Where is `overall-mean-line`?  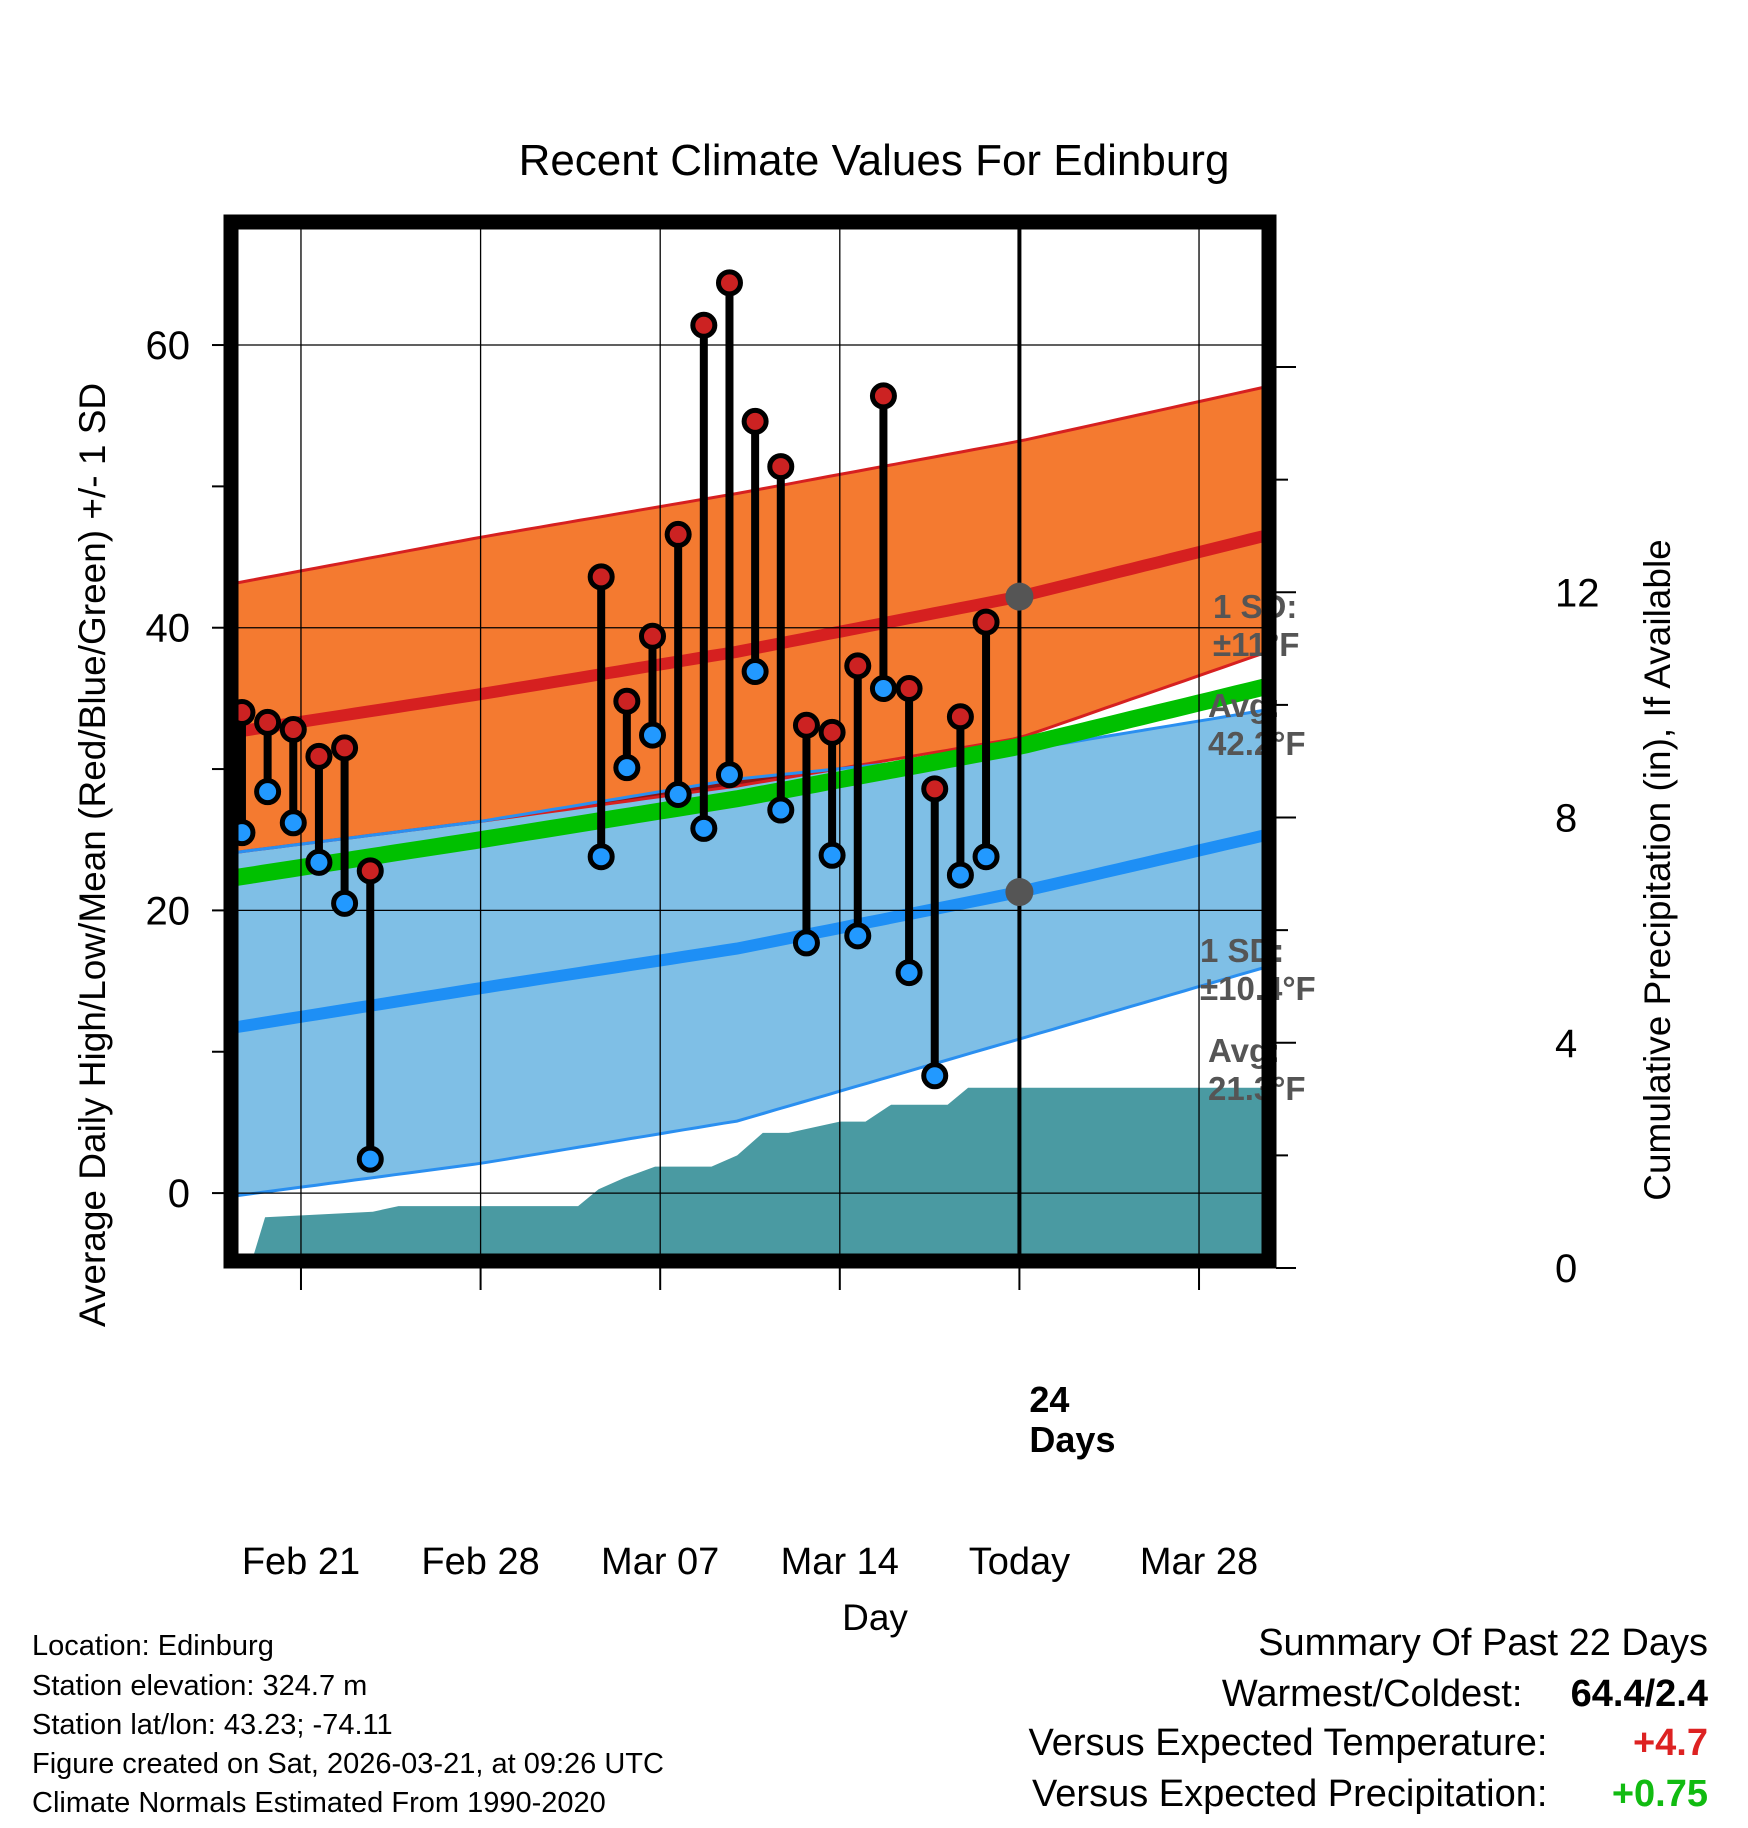
overall-mean-line is located at coordinates (750, 782).